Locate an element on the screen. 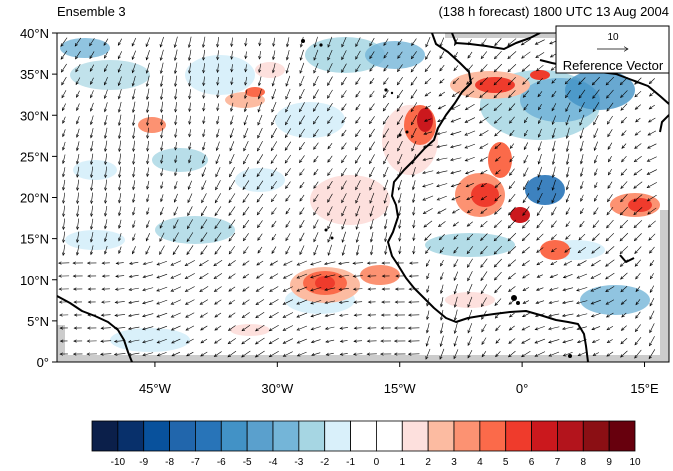 This screenshot has height=471, width=673. colorbar: -10 -9 -8 -7 -6 -5 -4 -3 -2 -1 0 1 2 3 4 5 6 7 8 9 10 is located at coordinates (366, 444).